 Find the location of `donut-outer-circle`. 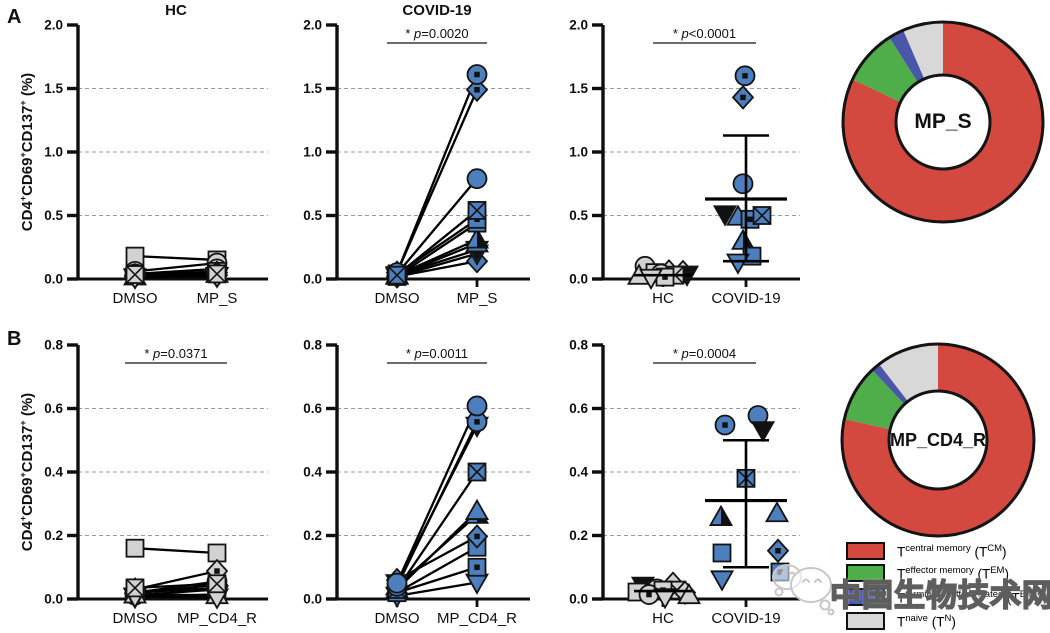

donut-outer-circle is located at coordinates (938, 440).